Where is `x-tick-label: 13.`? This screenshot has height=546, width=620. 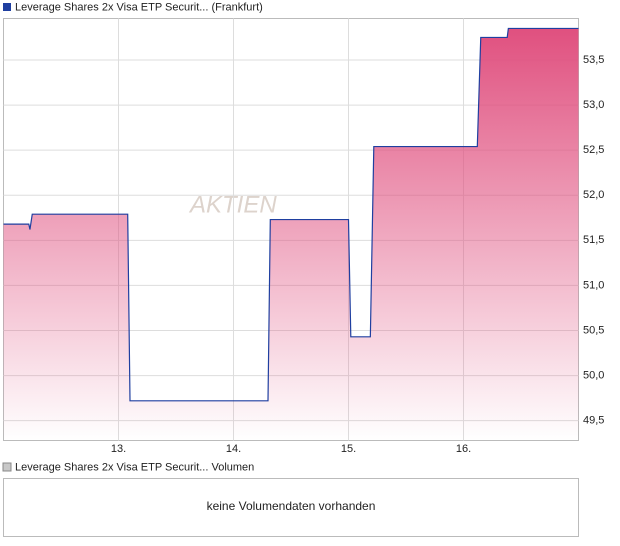
x-tick-label: 13. is located at coordinates (118, 449).